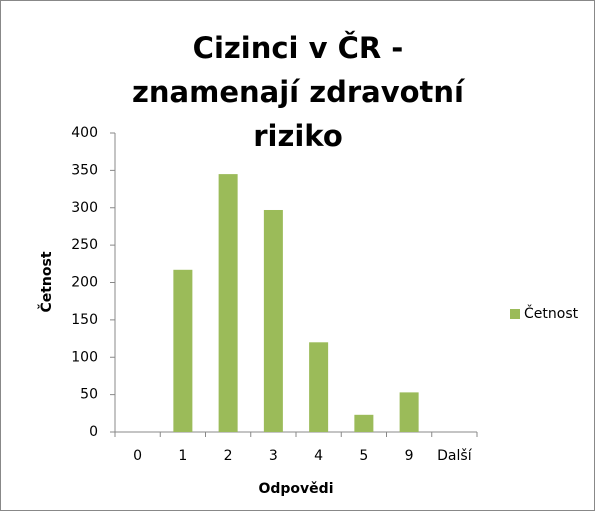 The width and height of the screenshot is (596, 512). What do you see at coordinates (46, 281) in the screenshot?
I see `y-axis-label: Četnost` at bounding box center [46, 281].